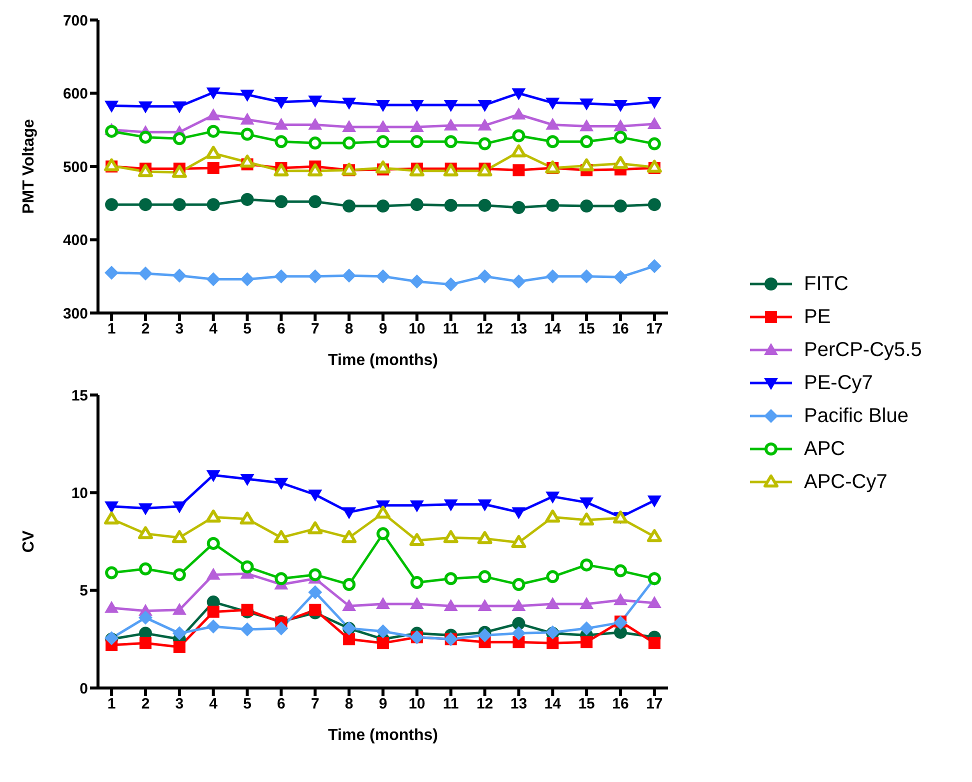  I want to click on x-tick-label: 3, so click(179, 329).